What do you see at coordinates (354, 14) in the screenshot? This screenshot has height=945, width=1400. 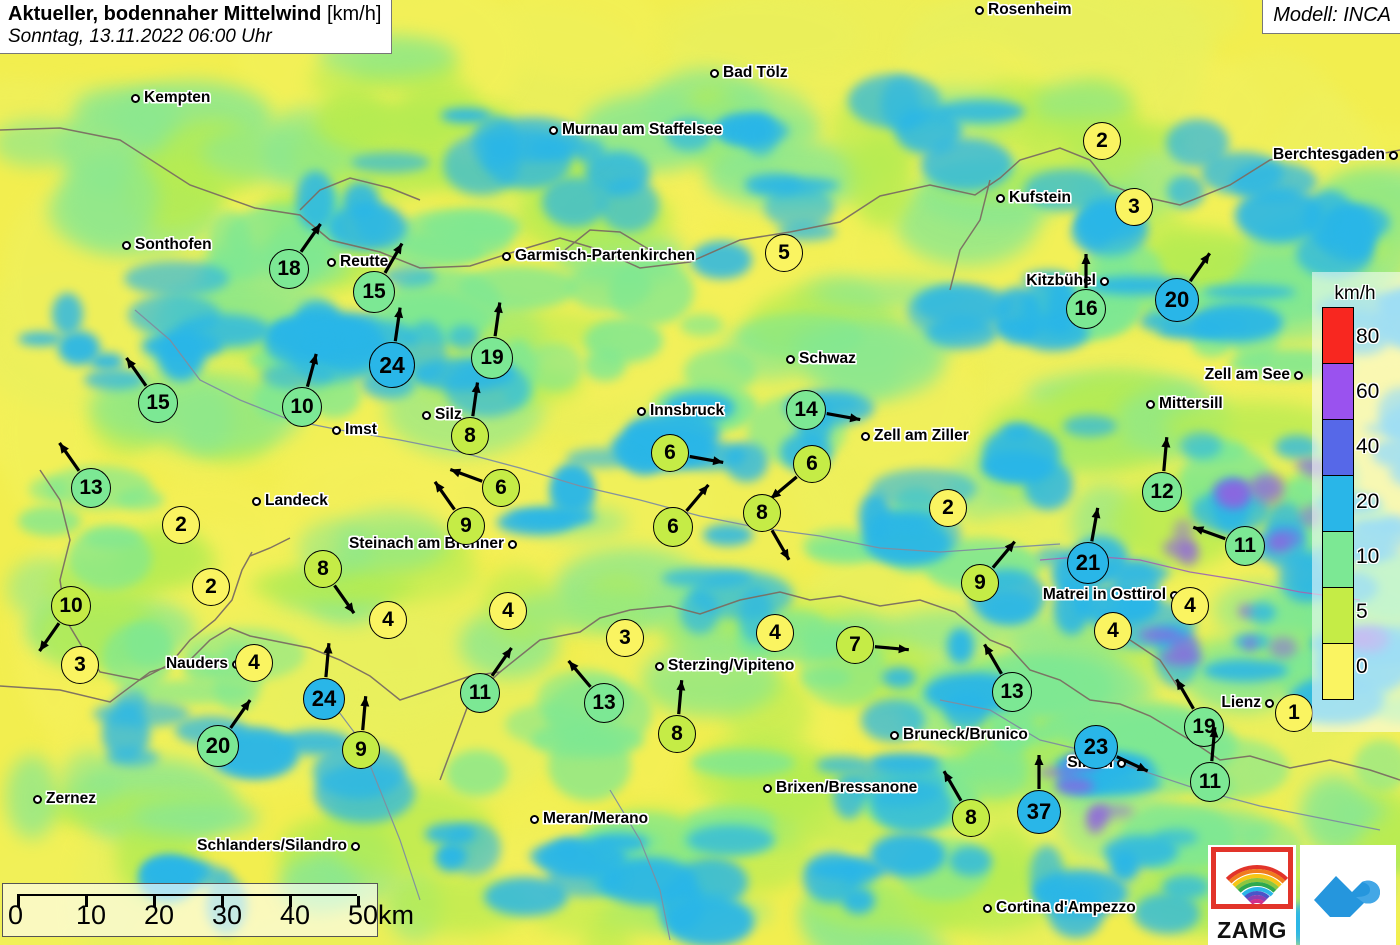 I see `title-unit-text: [km/h]` at bounding box center [354, 14].